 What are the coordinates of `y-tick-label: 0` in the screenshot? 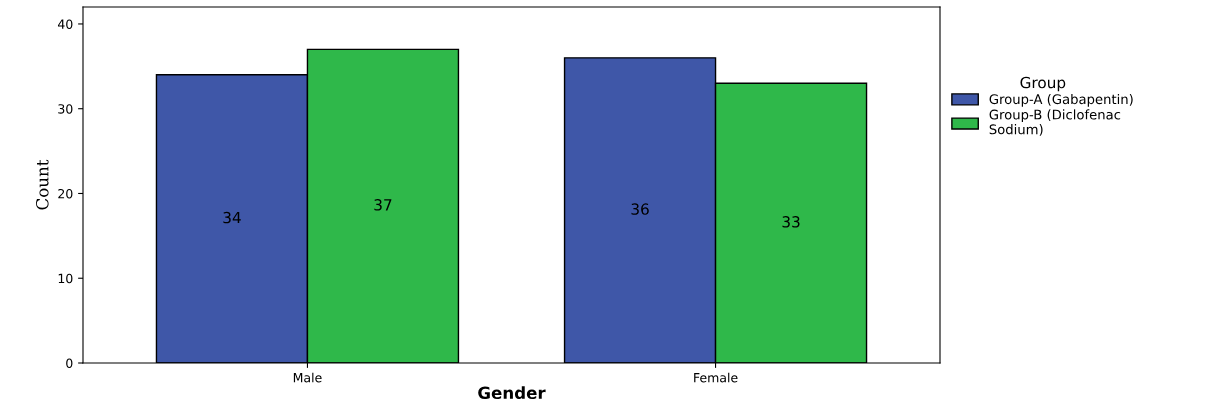 It's located at (69, 363).